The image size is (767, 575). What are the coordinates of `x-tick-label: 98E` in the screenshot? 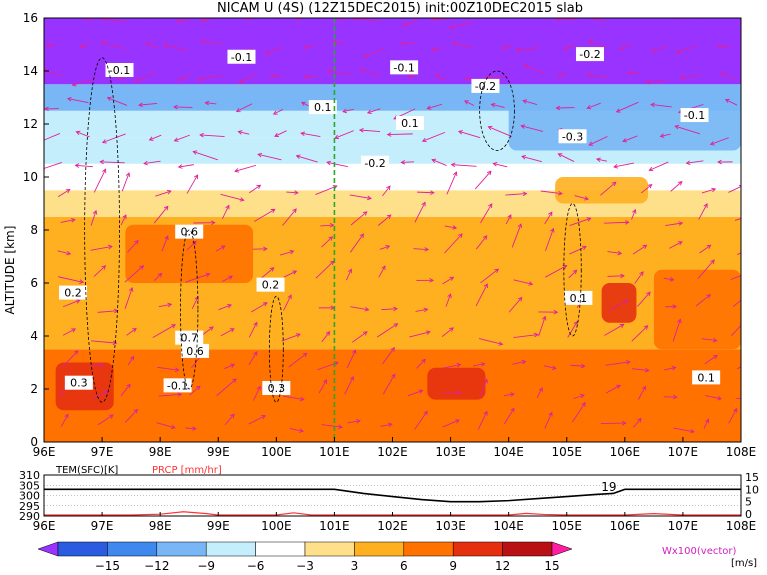 It's located at (160, 452).